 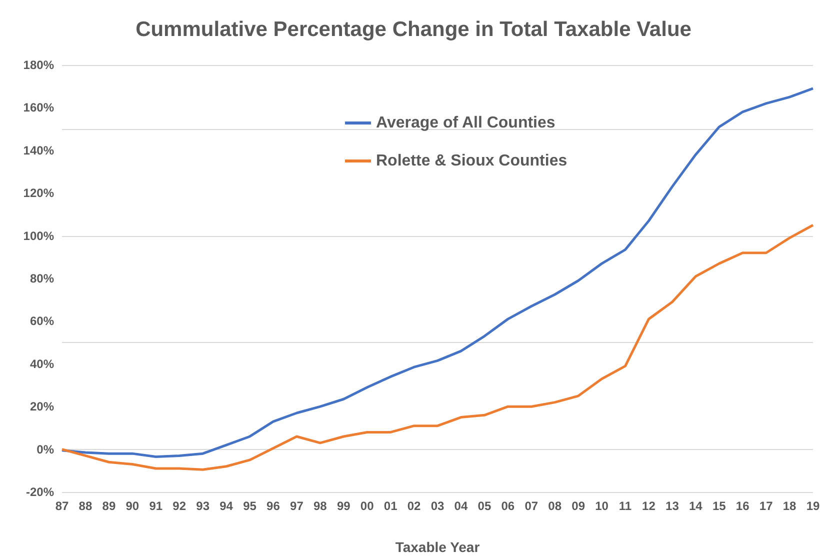 What do you see at coordinates (743, 506) in the screenshot?
I see `x-tick-label: 16` at bounding box center [743, 506].